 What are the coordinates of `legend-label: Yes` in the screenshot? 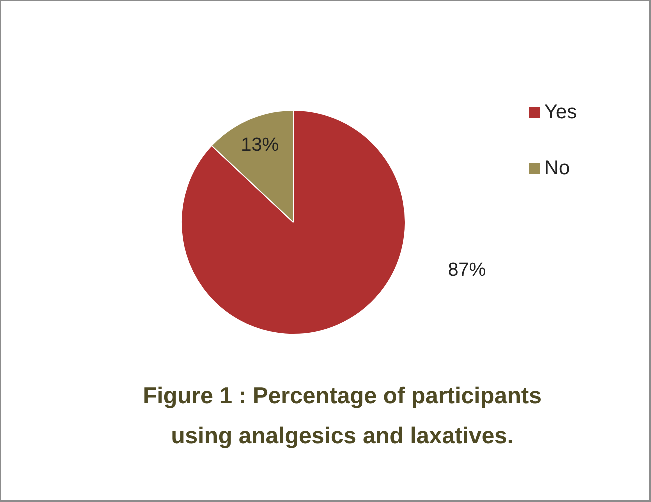 It's located at (561, 113).